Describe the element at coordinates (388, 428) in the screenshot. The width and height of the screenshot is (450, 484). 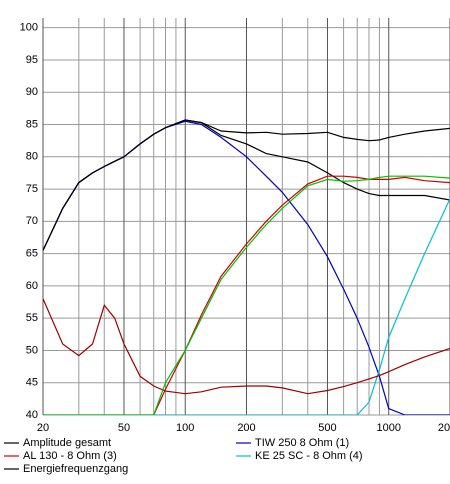
I see `x-tick-label: 1000` at that location.